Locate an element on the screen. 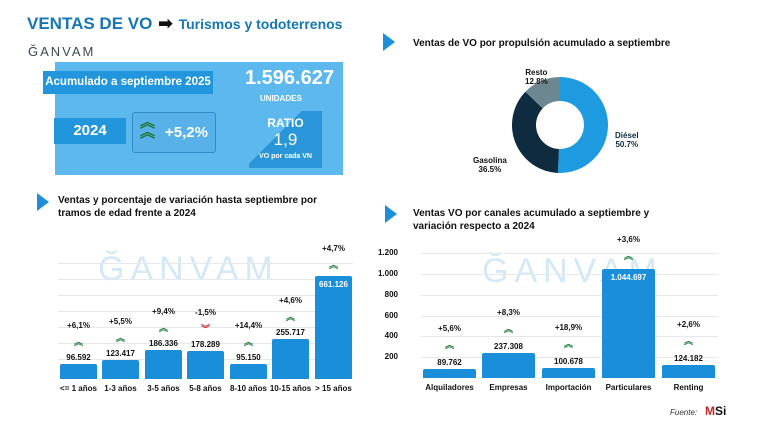 The height and width of the screenshot is (427, 760). slice-gasolina is located at coordinates (535, 132).